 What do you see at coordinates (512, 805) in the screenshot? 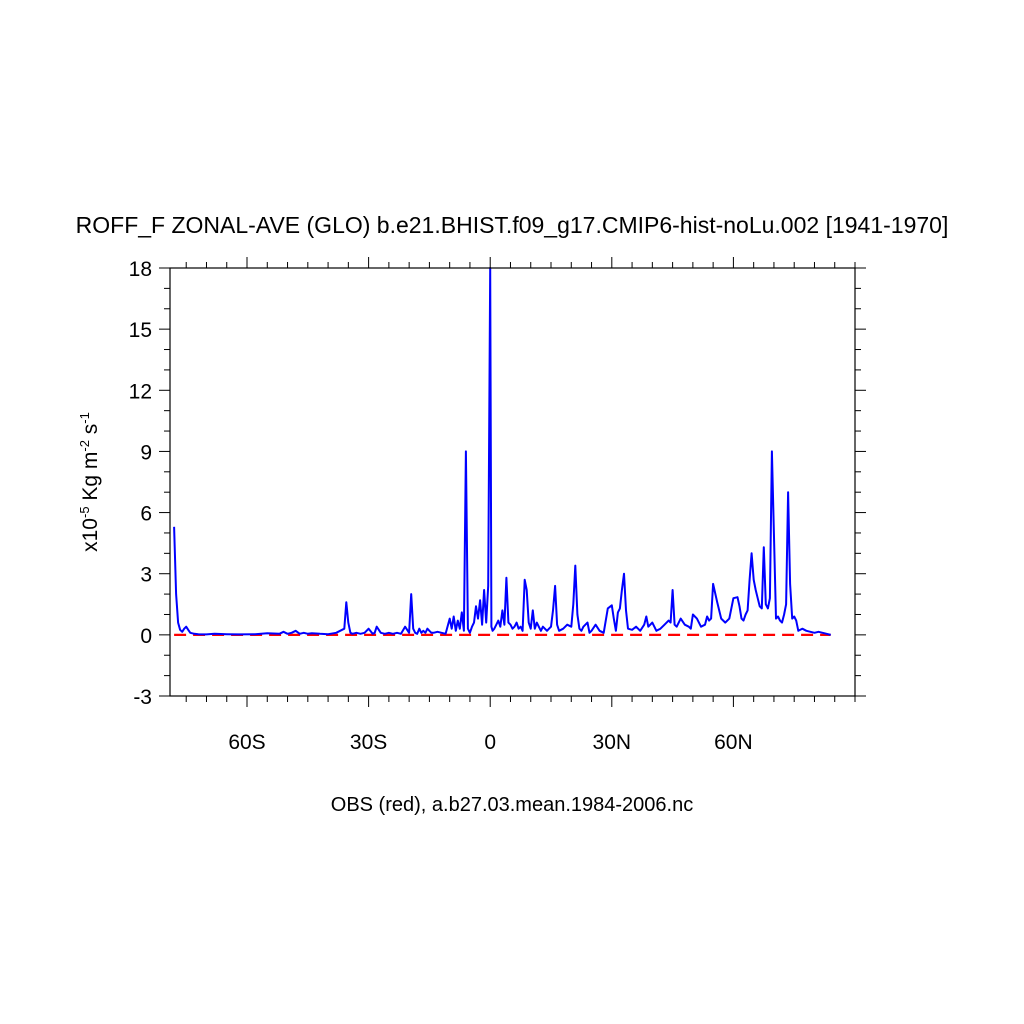
I see `x-axis-label: OBS (red), a.b27.03.mean.1984-2006.nc` at bounding box center [512, 805].